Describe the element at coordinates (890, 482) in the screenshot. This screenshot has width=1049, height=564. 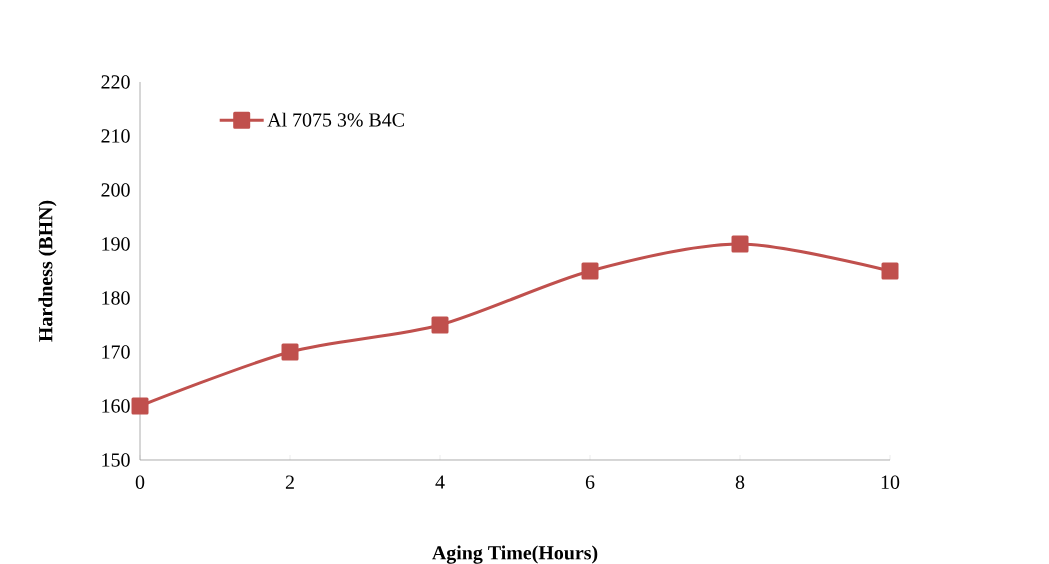
I see `x-tick-label: 10` at that location.